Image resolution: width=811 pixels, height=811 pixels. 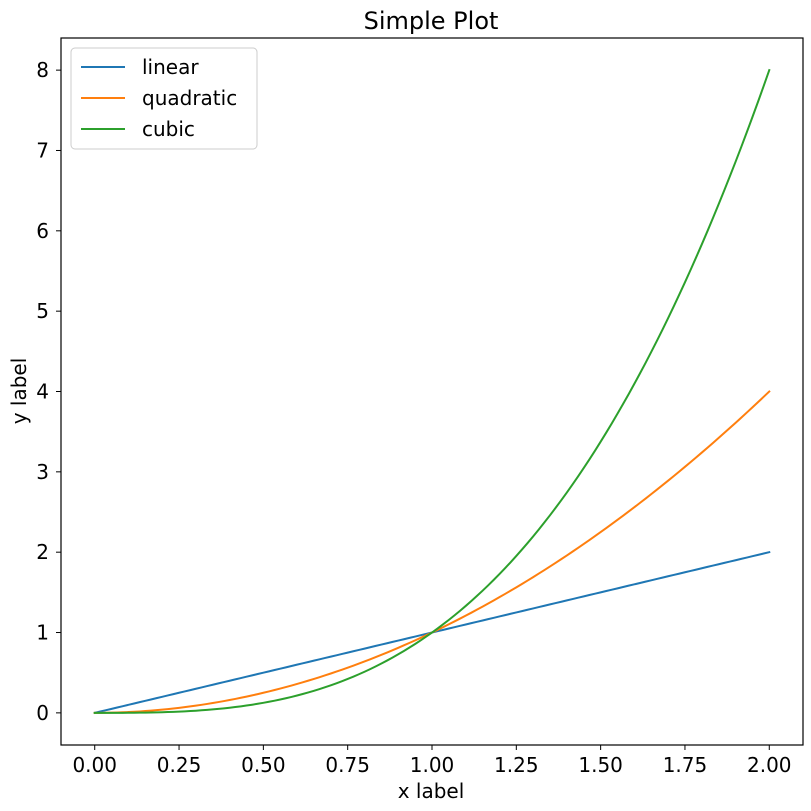 I want to click on x-tick-label: 0.50, so click(x=263, y=765).